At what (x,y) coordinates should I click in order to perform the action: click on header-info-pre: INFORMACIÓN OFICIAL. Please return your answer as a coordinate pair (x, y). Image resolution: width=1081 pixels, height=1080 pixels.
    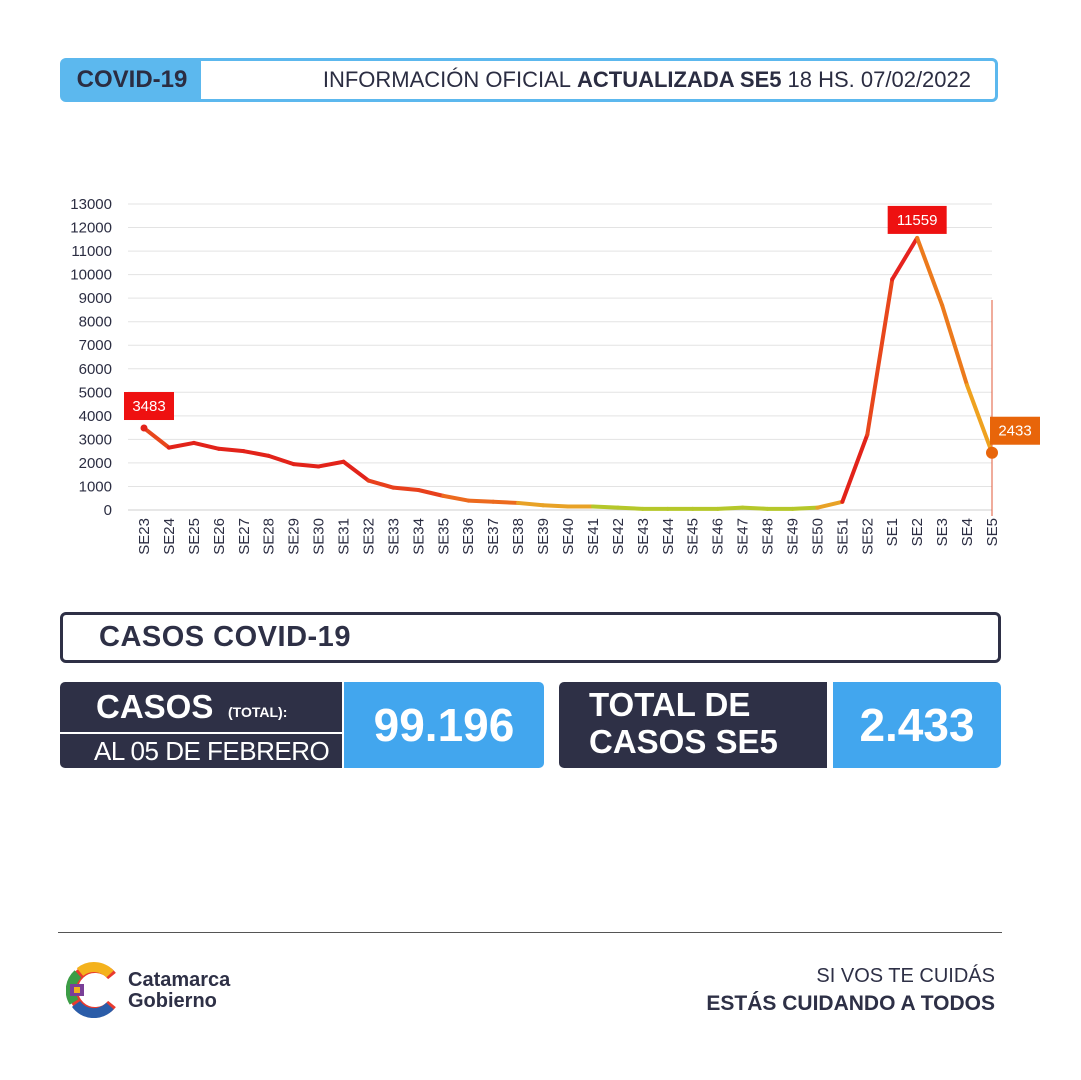
    Looking at the image, I should click on (446, 79).